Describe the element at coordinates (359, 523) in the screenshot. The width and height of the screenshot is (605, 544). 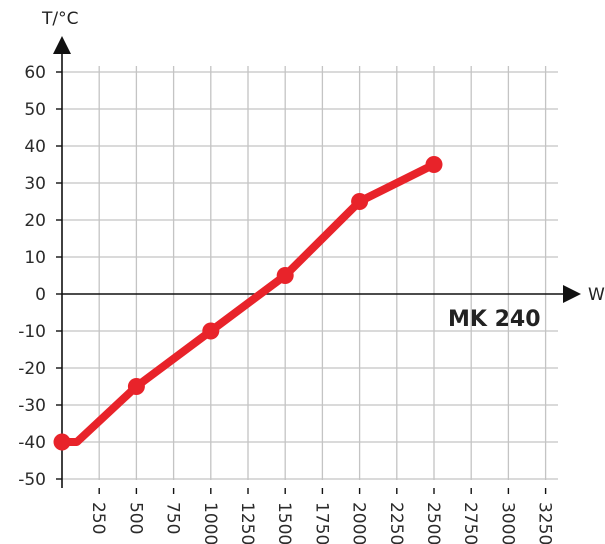
I see `x-tick-label: 2000` at that location.